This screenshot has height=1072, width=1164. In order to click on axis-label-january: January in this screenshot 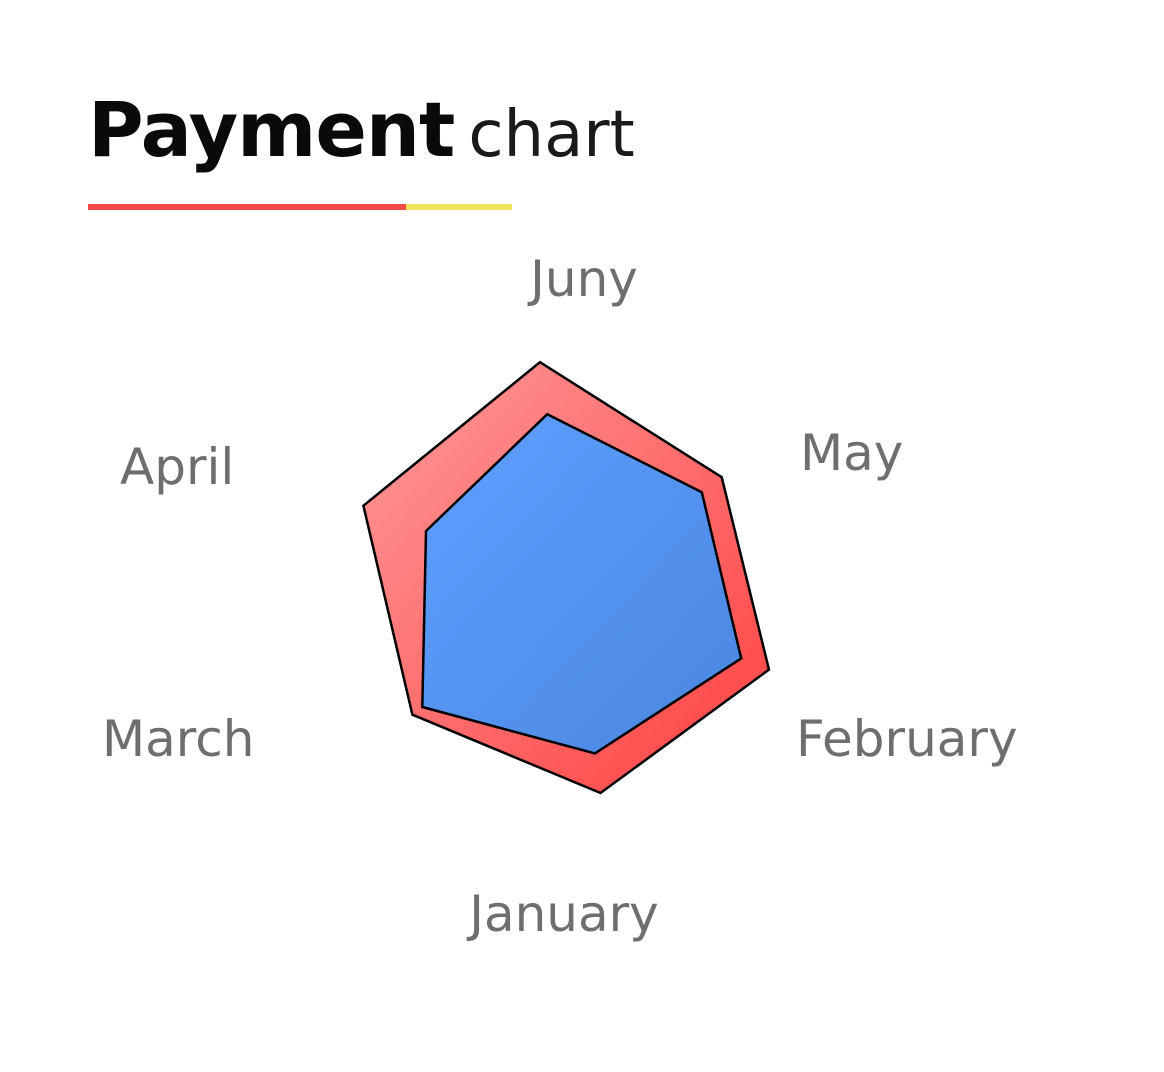, I will do `click(562, 914)`.